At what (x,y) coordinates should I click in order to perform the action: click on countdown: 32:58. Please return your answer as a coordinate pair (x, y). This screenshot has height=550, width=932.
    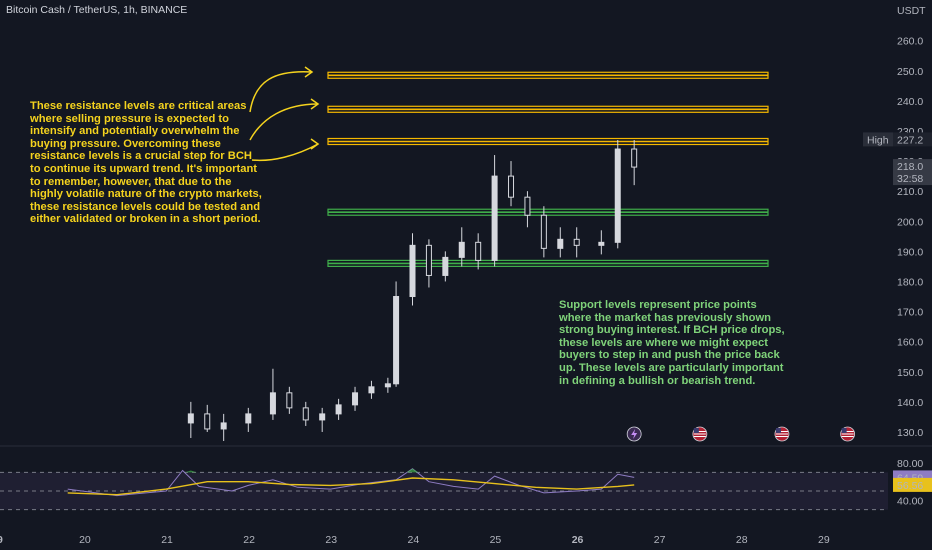
    Looking at the image, I should click on (910, 179).